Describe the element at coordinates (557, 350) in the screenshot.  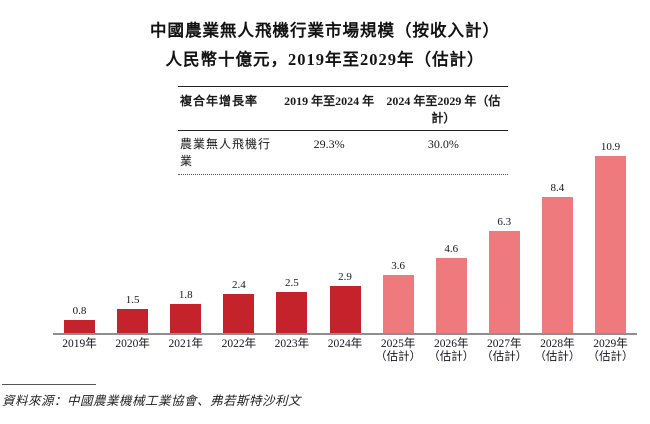
I see `x-axis-label: 2028年 （估計）` at that location.